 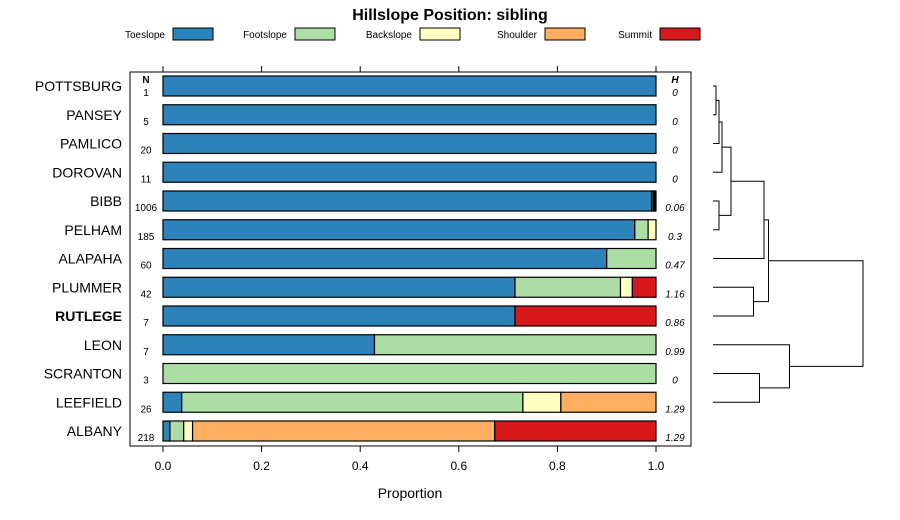 What do you see at coordinates (675, 208) in the screenshot?
I see `row-h: 0.06` at bounding box center [675, 208].